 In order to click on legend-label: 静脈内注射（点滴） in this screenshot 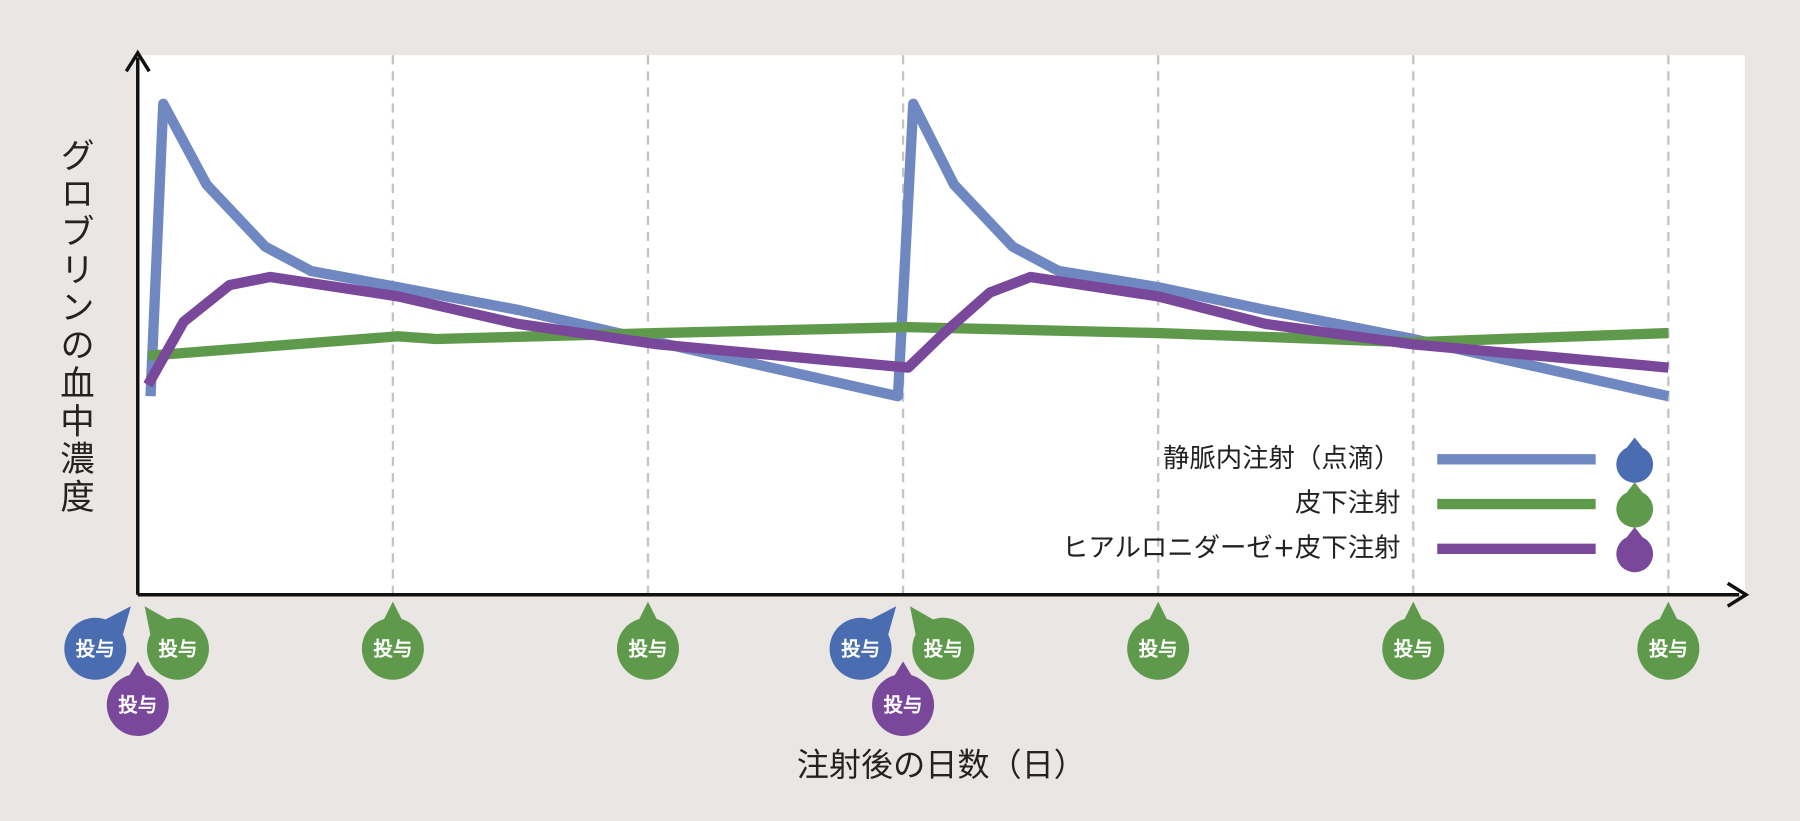, I will do `click(1282, 458)`.